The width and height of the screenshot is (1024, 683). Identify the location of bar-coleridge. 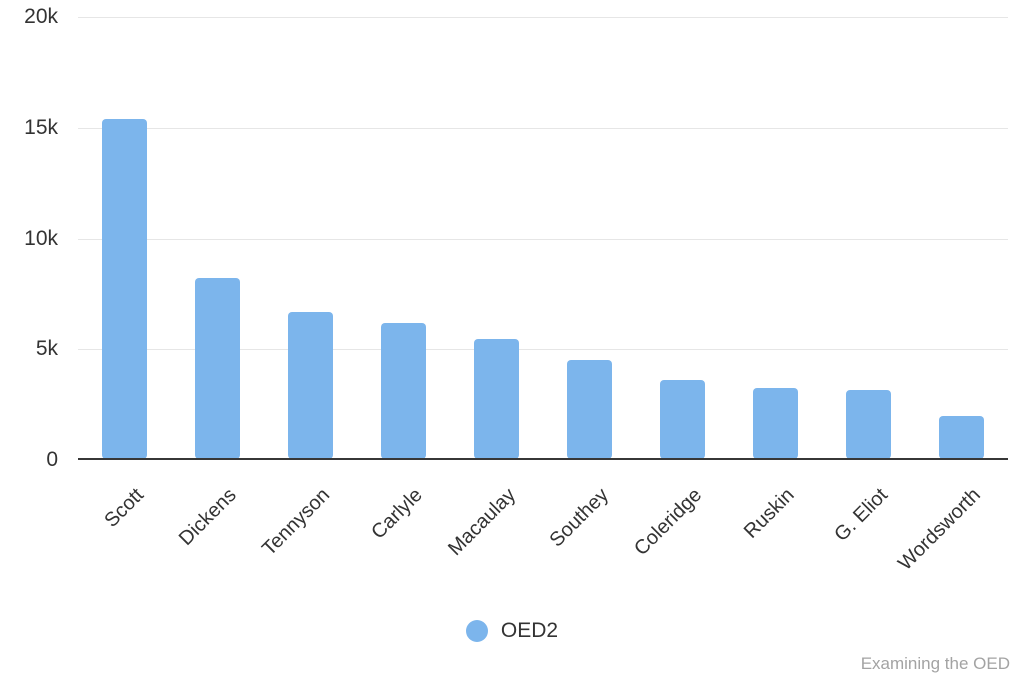
(682, 419).